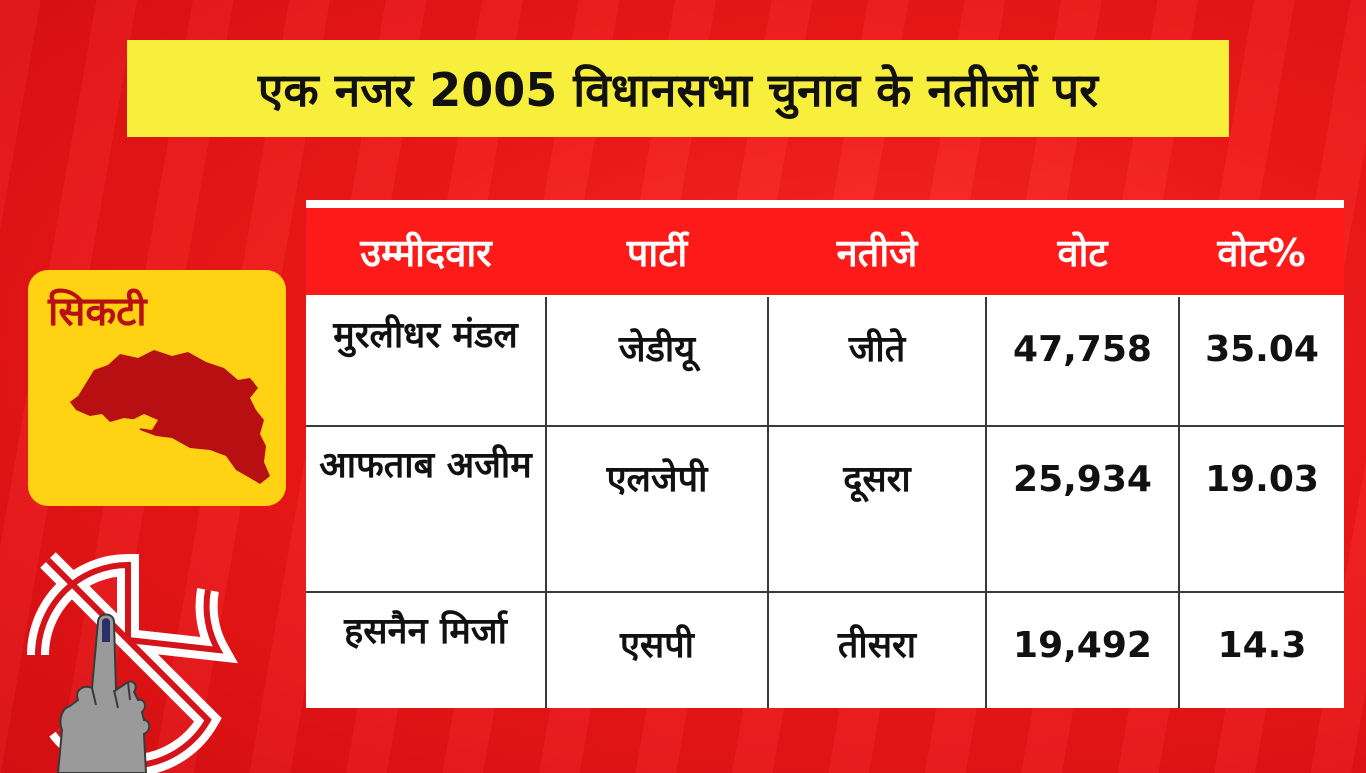  Describe the element at coordinates (1082, 361) in the screenshot. I see `vote-count: 47,758` at that location.